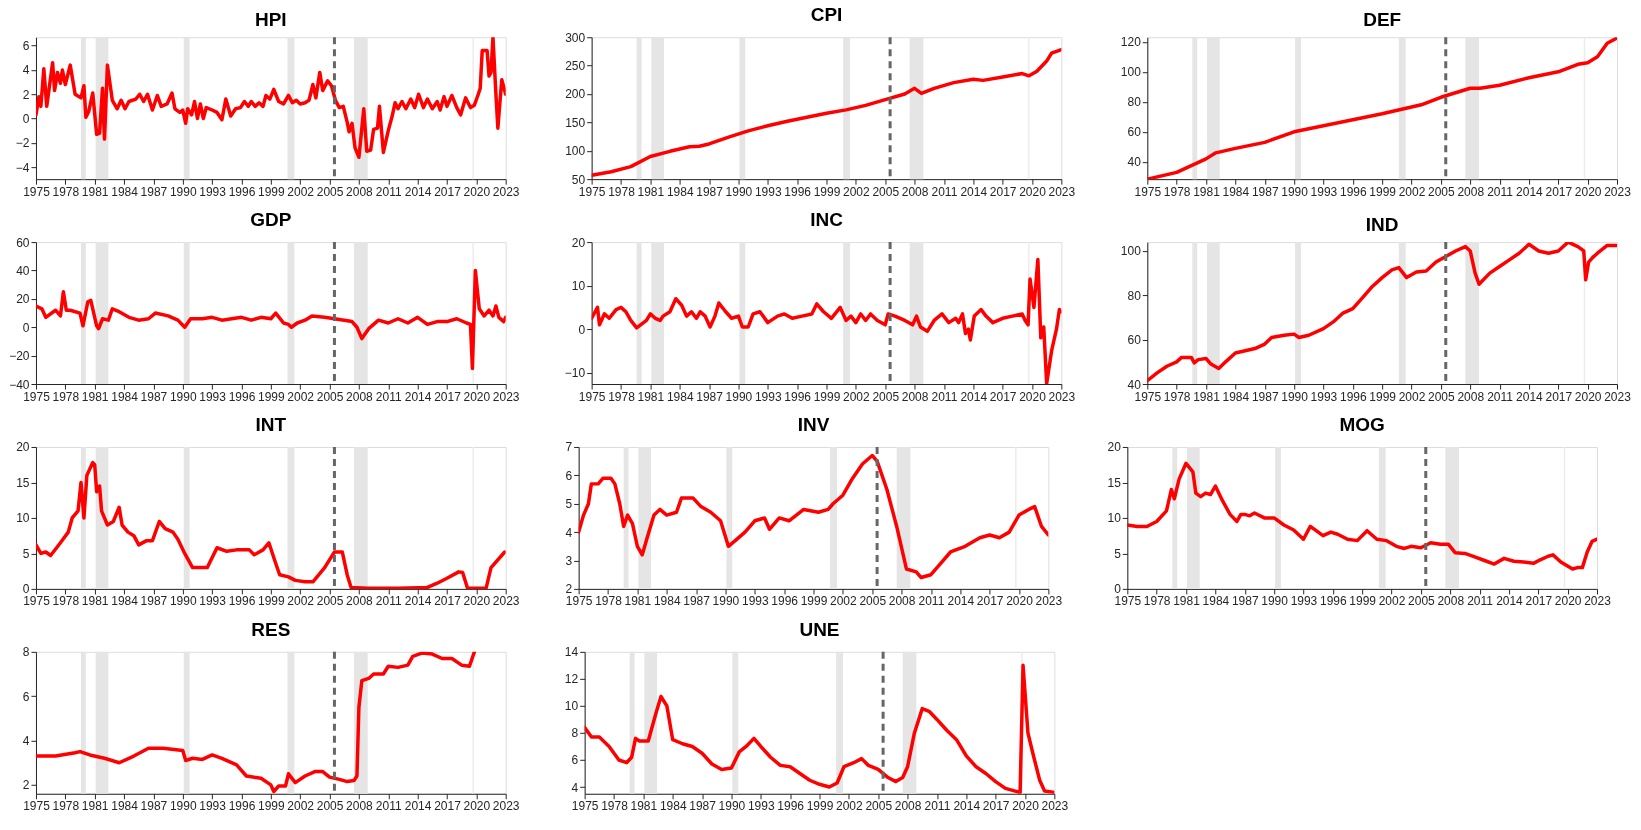  What do you see at coordinates (651, 396) in the screenshot?
I see `x-tick-label: 1981` at bounding box center [651, 396].